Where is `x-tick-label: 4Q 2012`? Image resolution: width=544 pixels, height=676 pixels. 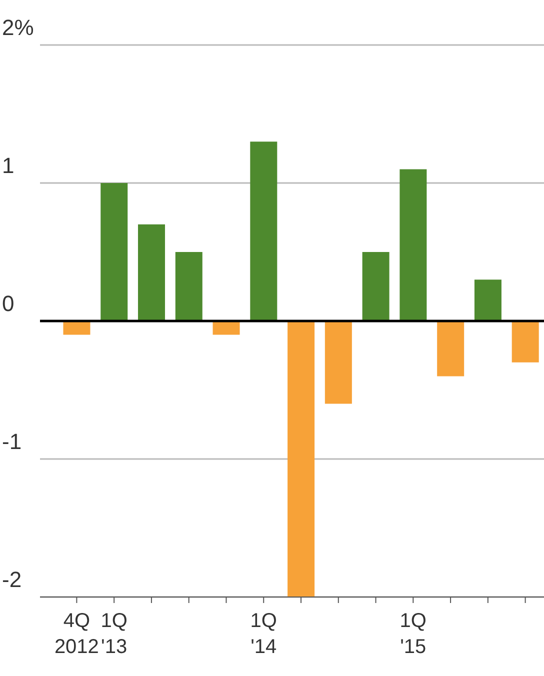 x-tick-label: 4Q 2012 is located at coordinates (76, 634).